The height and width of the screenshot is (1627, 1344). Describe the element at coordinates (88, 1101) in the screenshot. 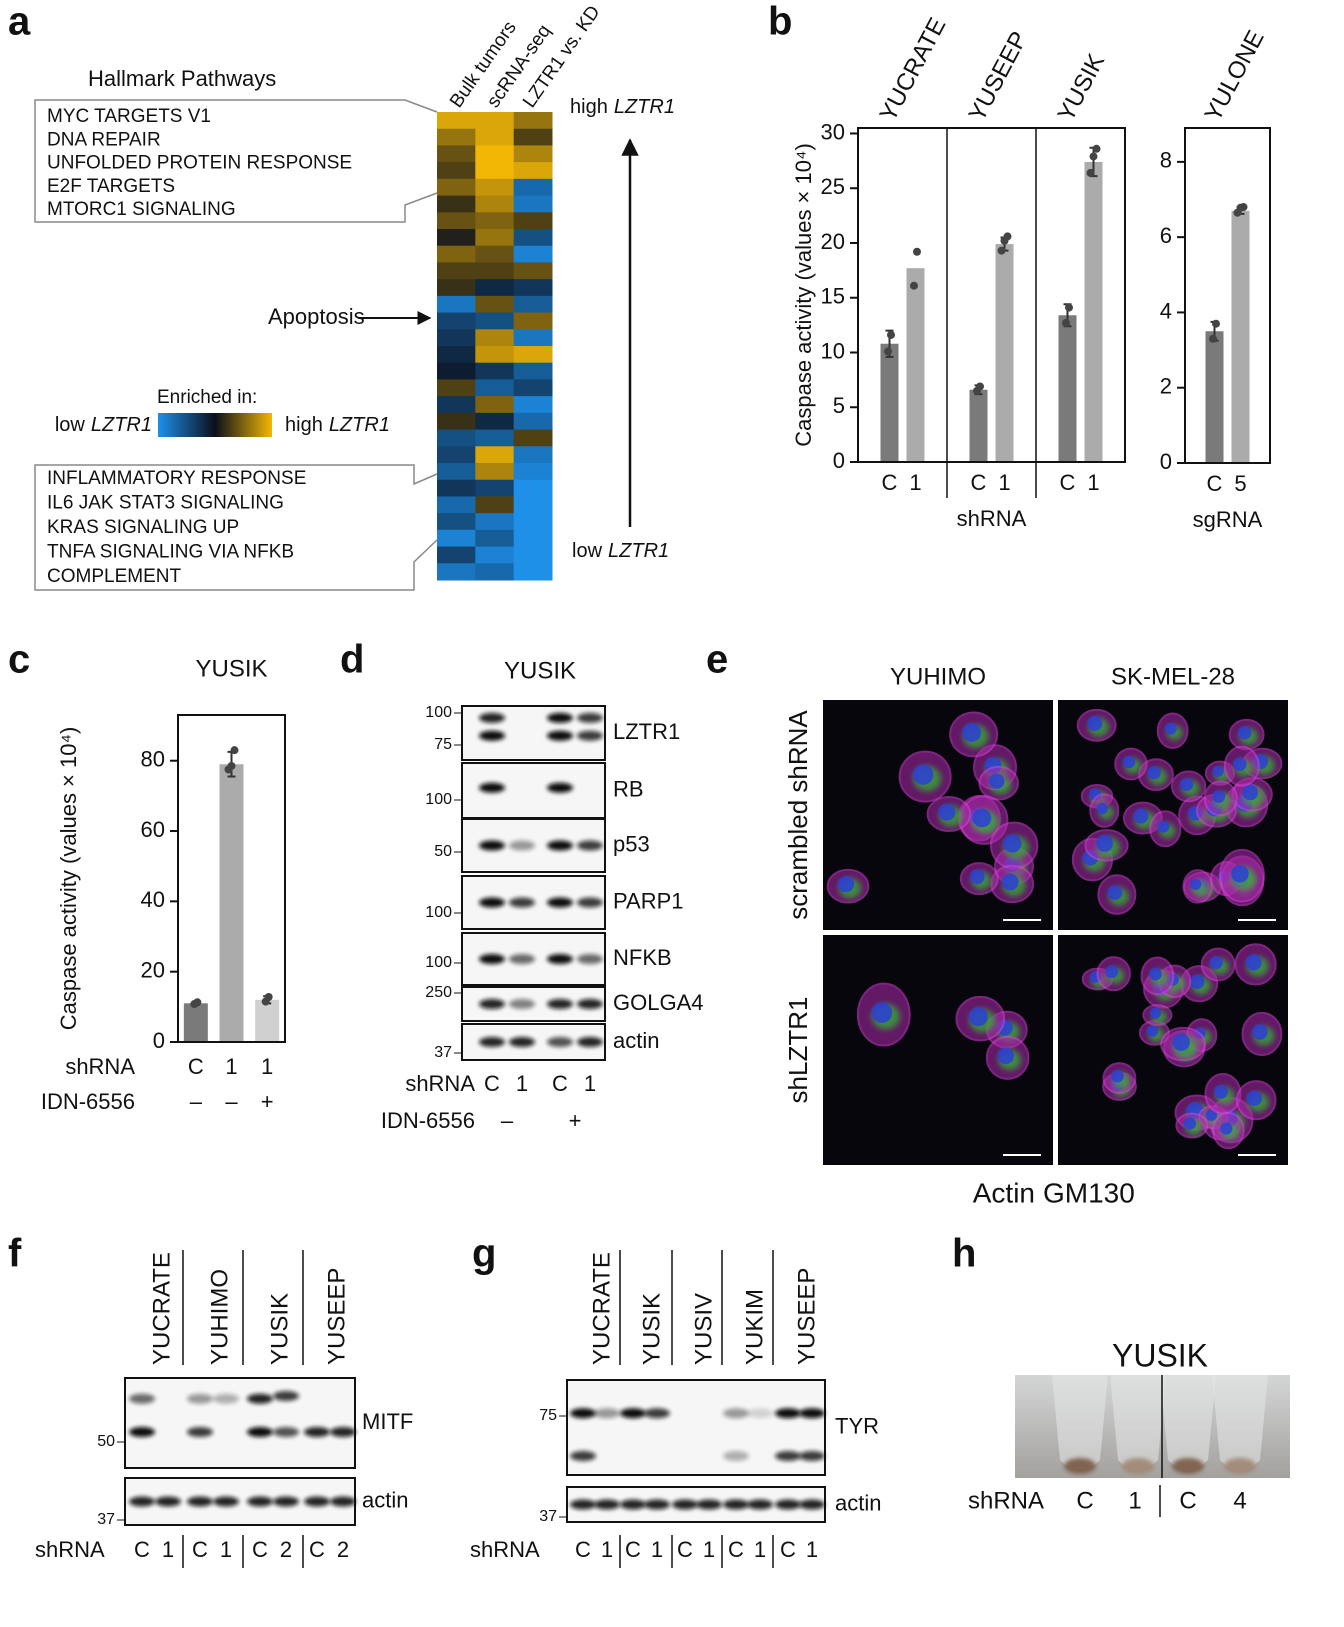

I see `treatment-label: IDN-6556` at that location.